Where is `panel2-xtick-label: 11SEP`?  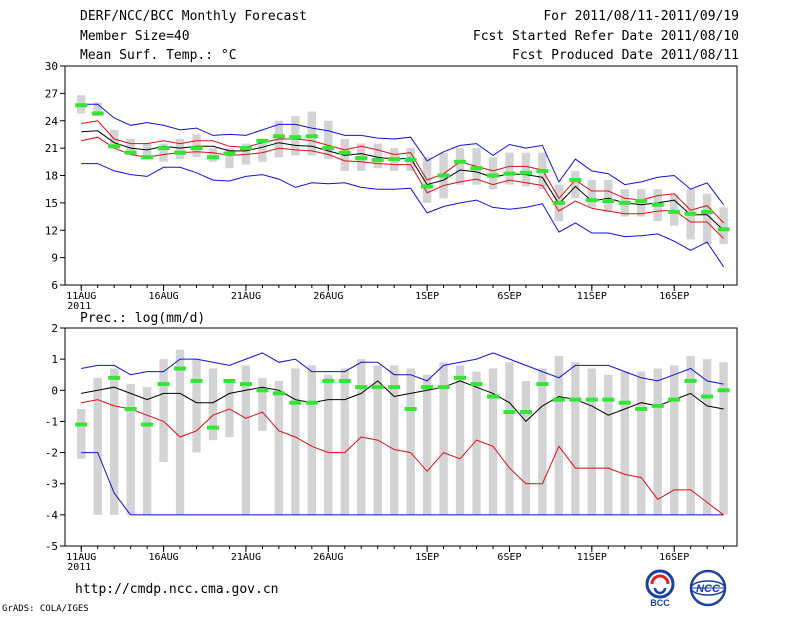
panel2-xtick-label: 11SEP is located at coordinates (592, 557).